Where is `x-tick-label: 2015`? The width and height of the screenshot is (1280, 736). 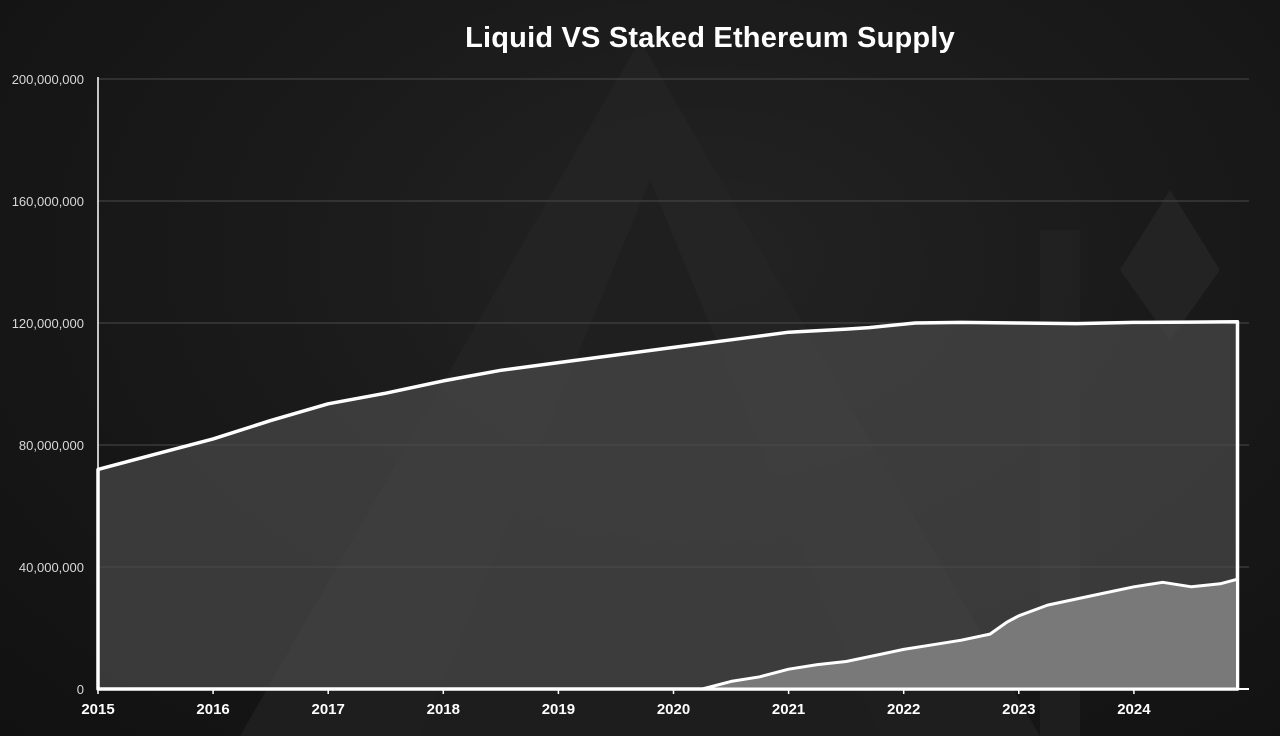
x-tick-label: 2015 is located at coordinates (97, 709).